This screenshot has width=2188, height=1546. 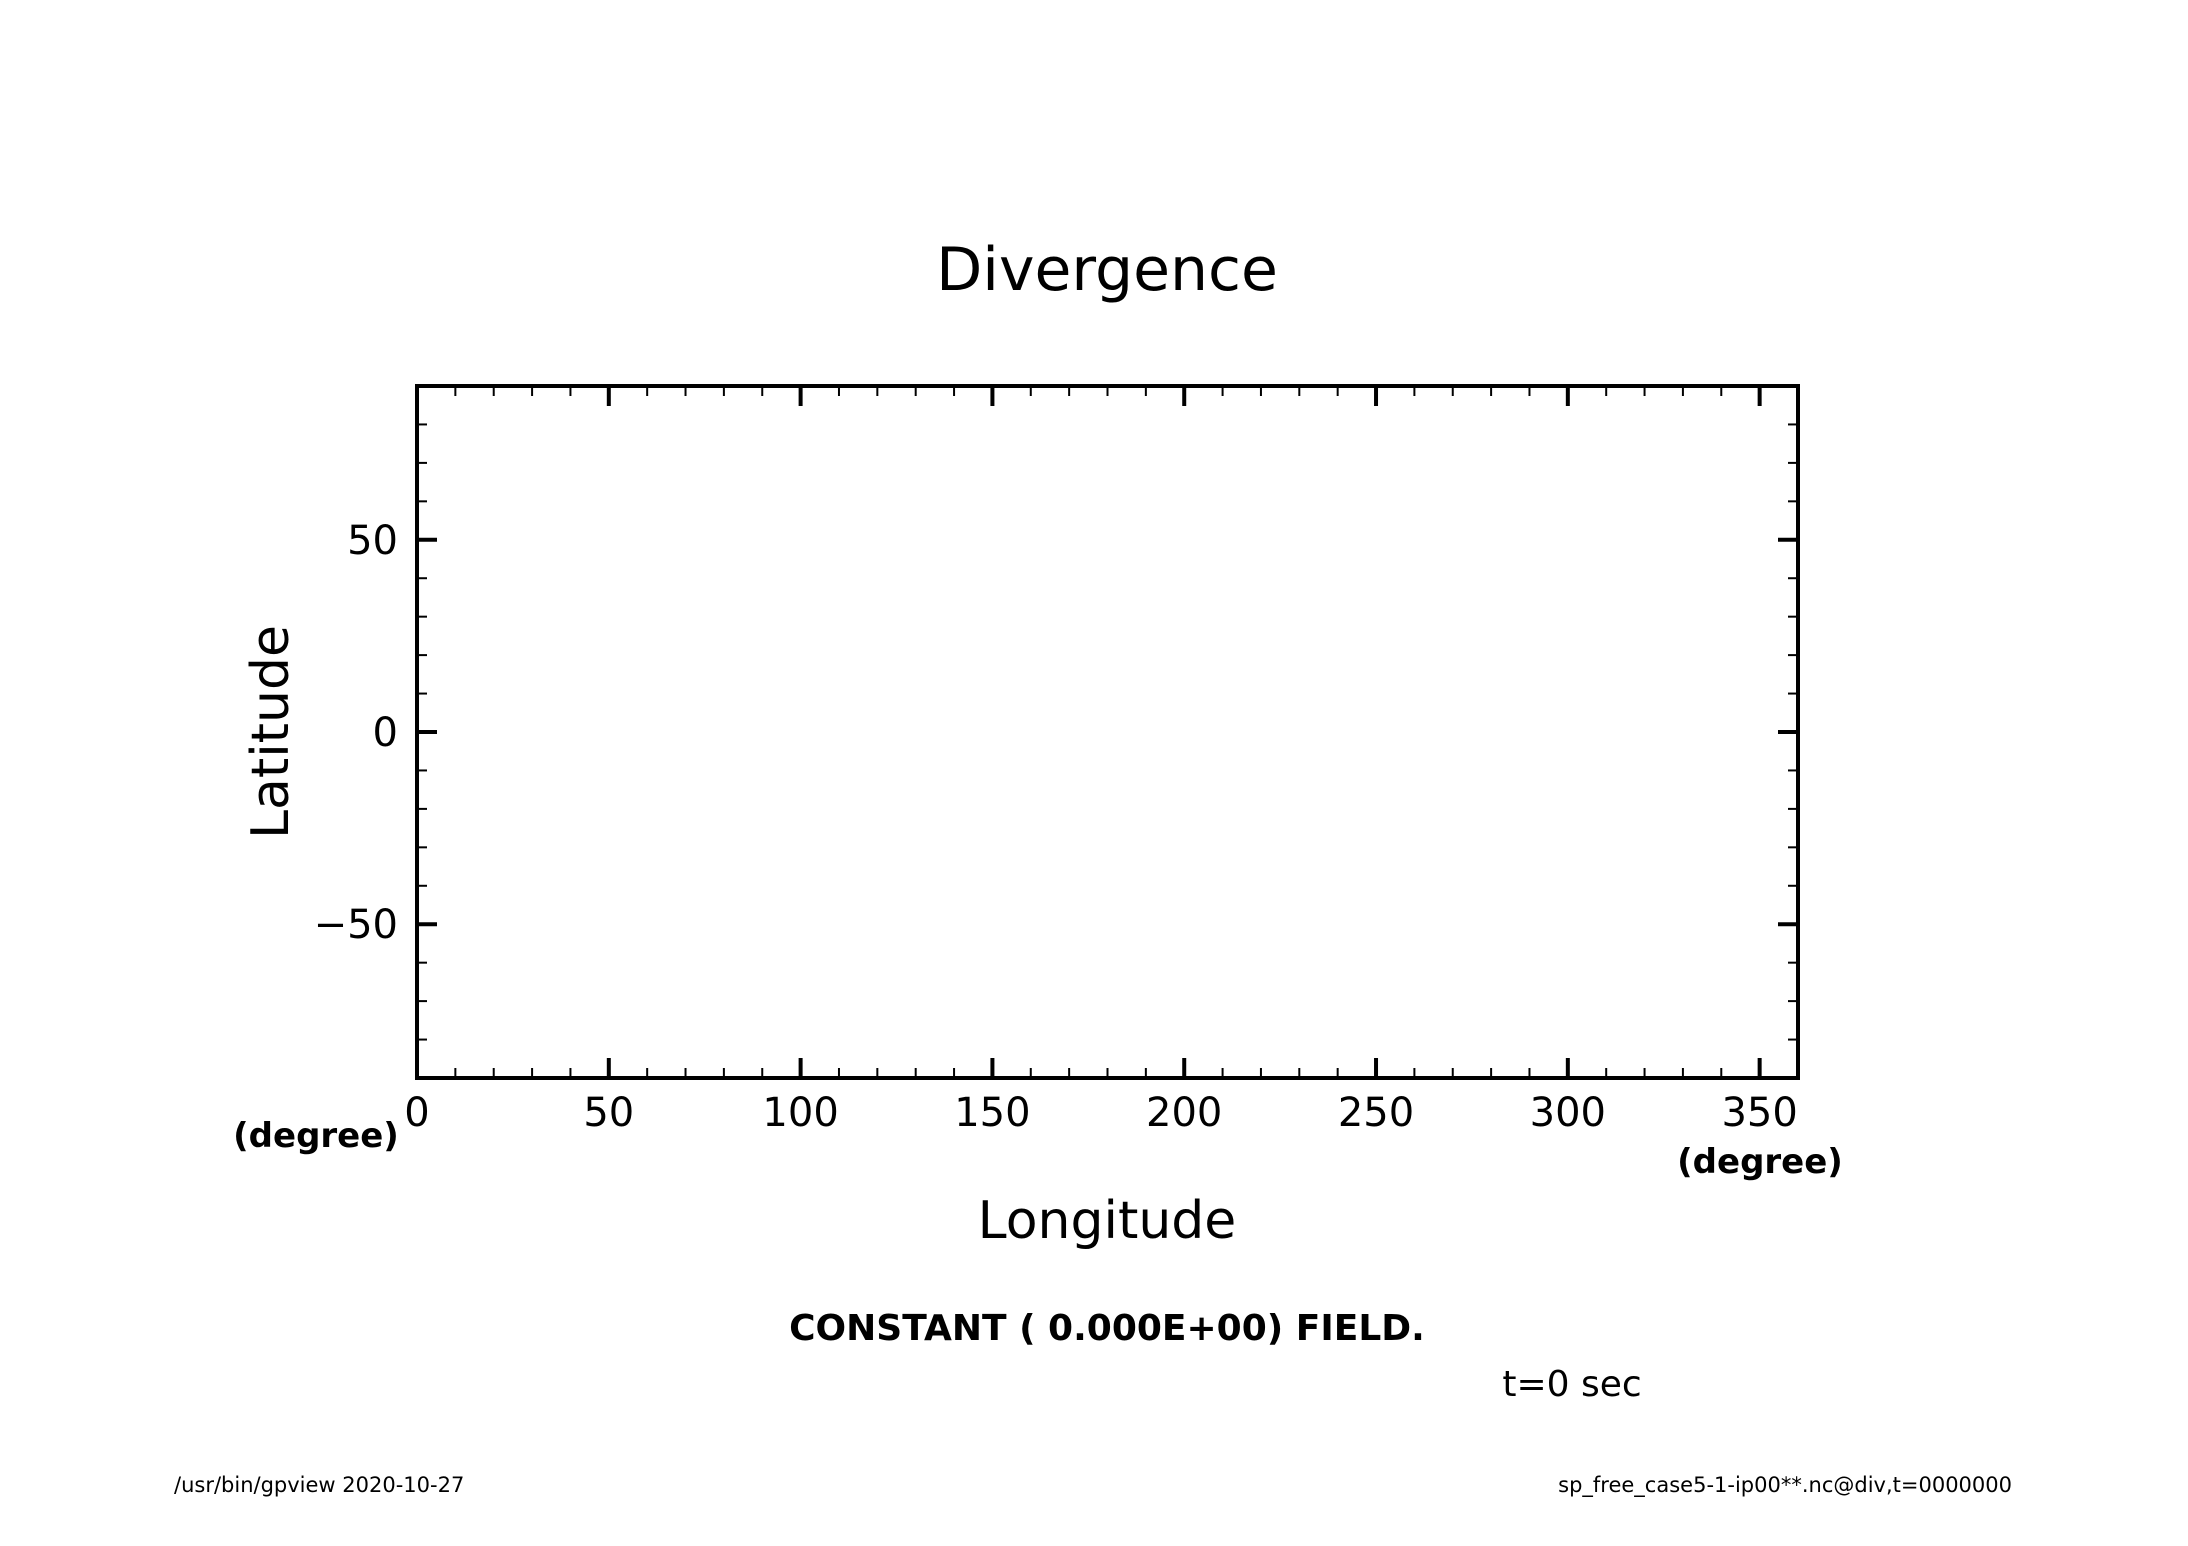 I want to click on y-tick-label: 50, so click(x=372, y=541).